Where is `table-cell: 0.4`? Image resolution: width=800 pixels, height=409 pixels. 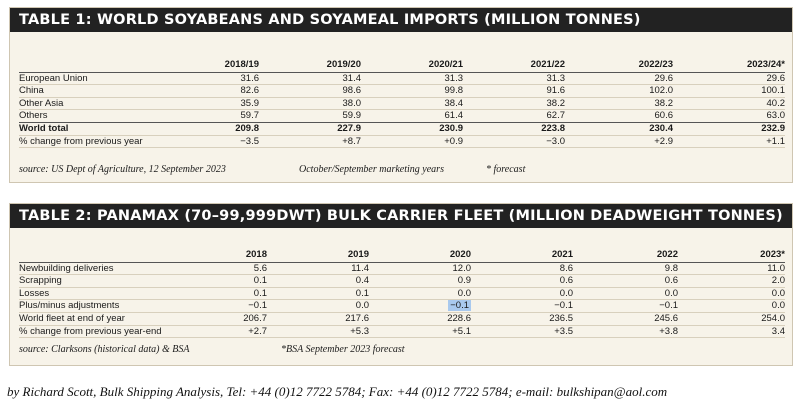 table-cell: 0.4 is located at coordinates (362, 281).